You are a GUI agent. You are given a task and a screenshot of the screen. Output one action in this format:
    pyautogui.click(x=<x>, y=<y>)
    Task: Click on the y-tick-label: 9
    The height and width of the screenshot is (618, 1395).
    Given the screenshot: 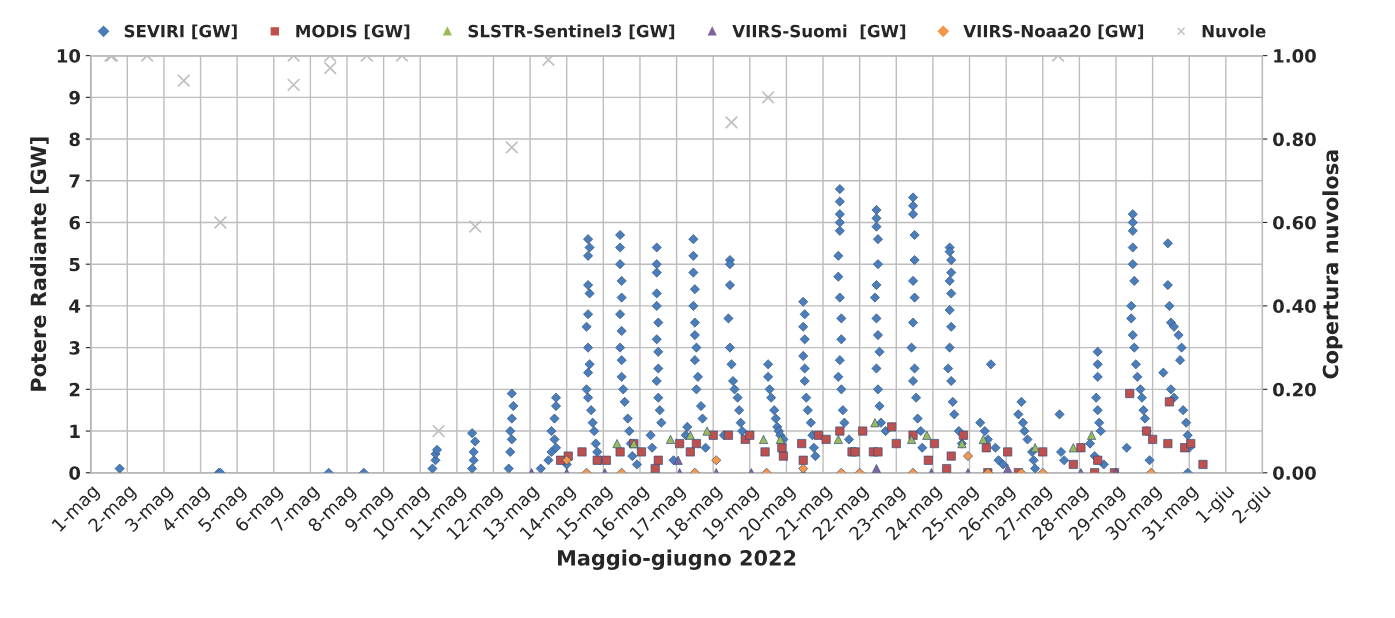 What is the action you would take?
    pyautogui.click(x=74, y=97)
    